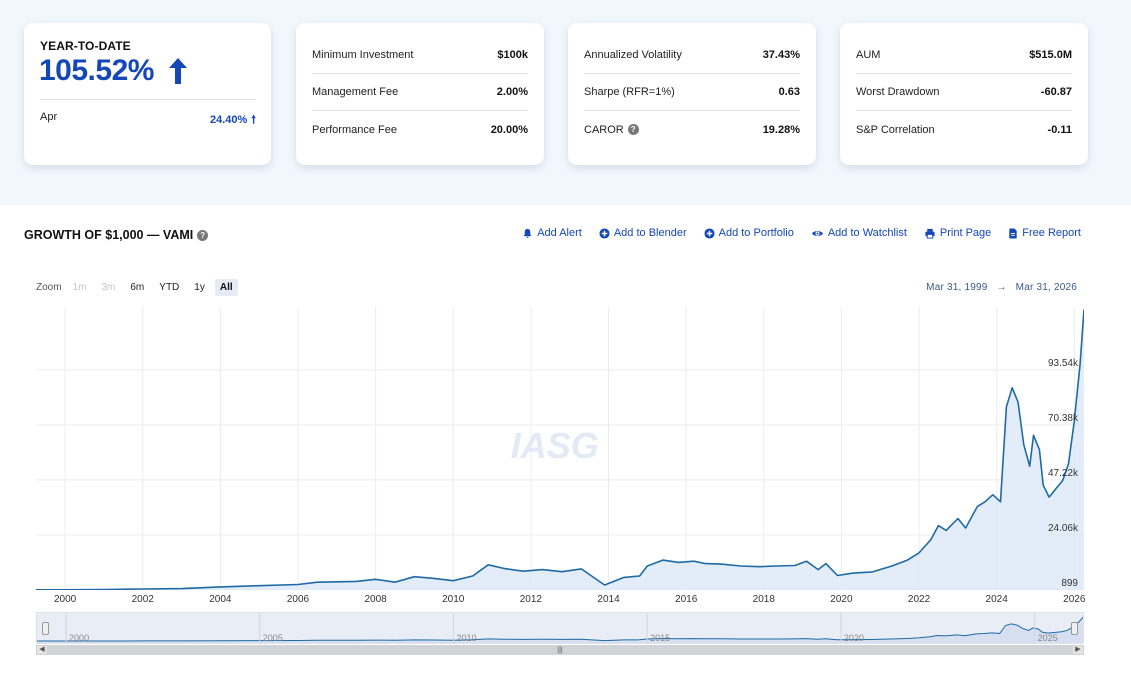 The image size is (1131, 680). What do you see at coordinates (895, 129) in the screenshot?
I see `stat-label: S&P Correlation` at bounding box center [895, 129].